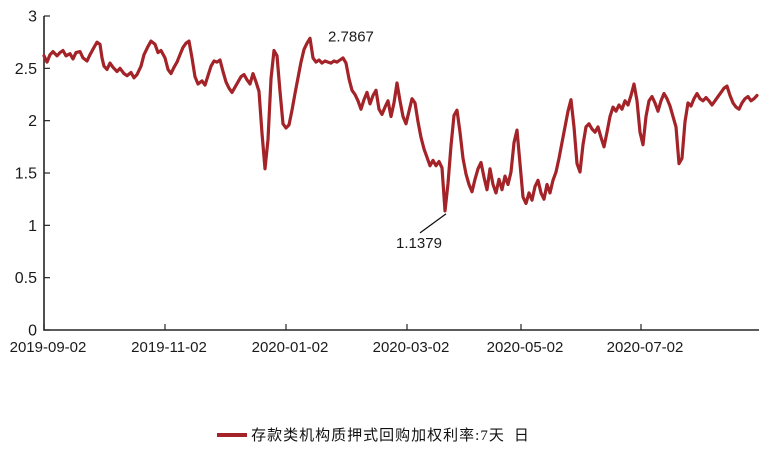  Describe the element at coordinates (48, 347) in the screenshot. I see `x-tick-label: 2019-09-02` at that location.